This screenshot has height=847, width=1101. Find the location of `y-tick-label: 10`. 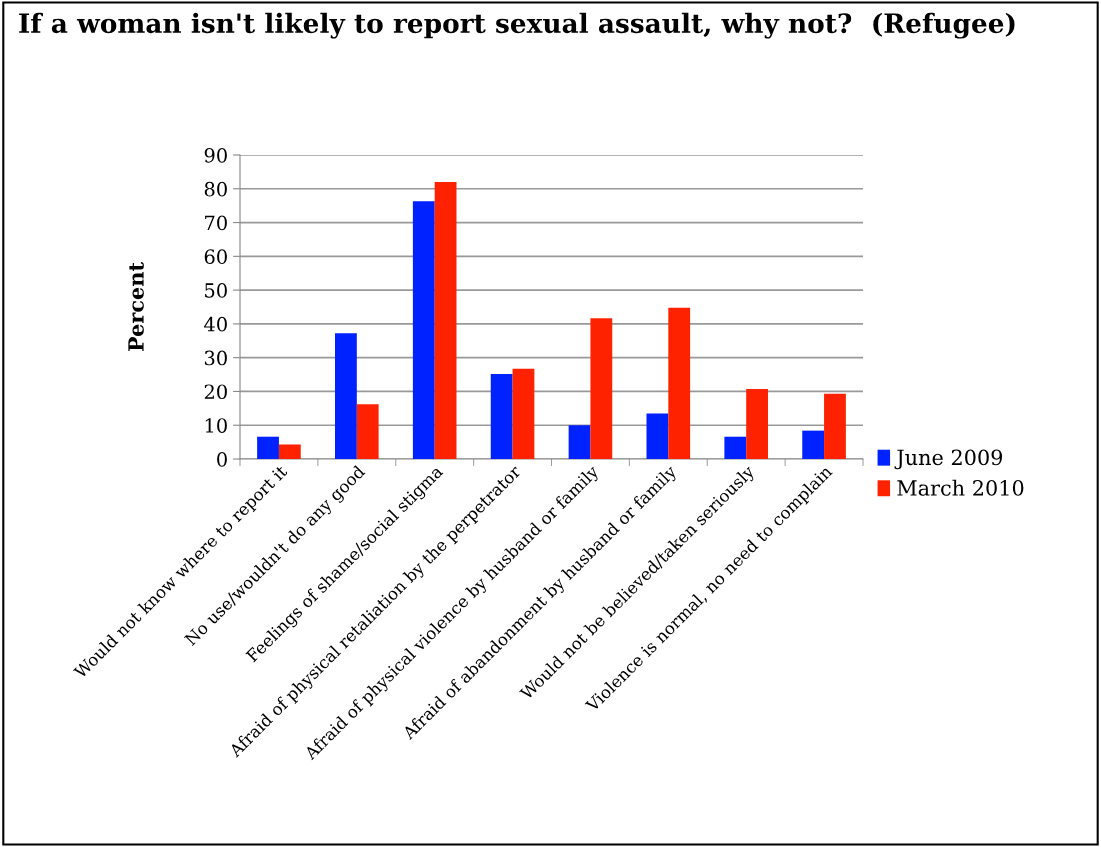

y-tick-label: 10 is located at coordinates (216, 425).